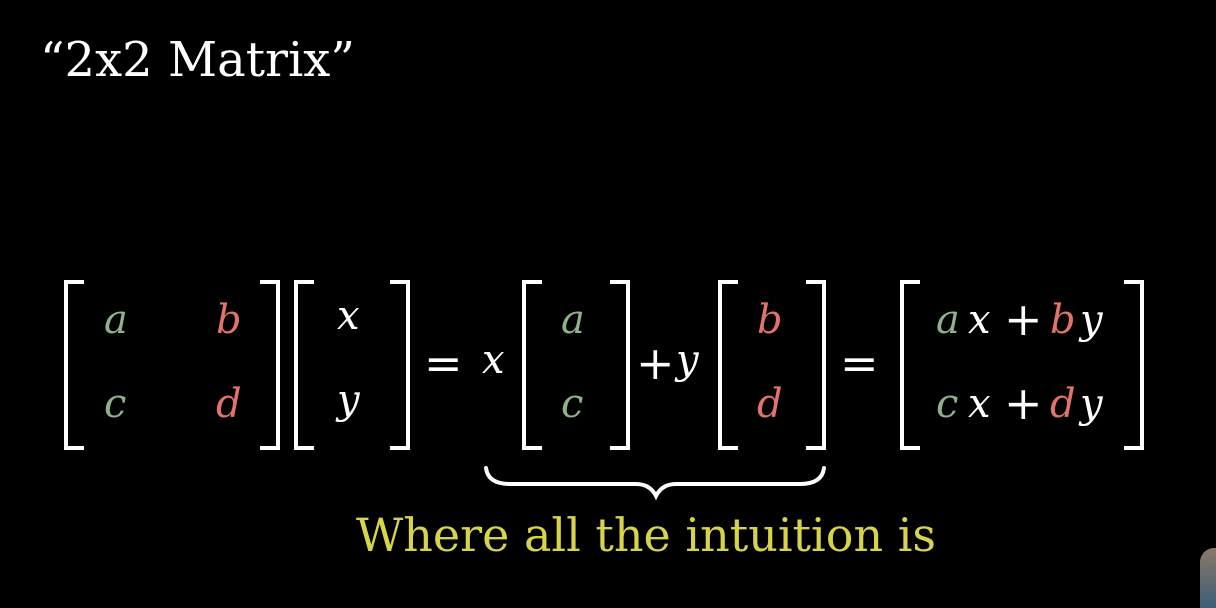 The image size is (1216, 608). I want to click on scalar-y: y, so click(687, 360).